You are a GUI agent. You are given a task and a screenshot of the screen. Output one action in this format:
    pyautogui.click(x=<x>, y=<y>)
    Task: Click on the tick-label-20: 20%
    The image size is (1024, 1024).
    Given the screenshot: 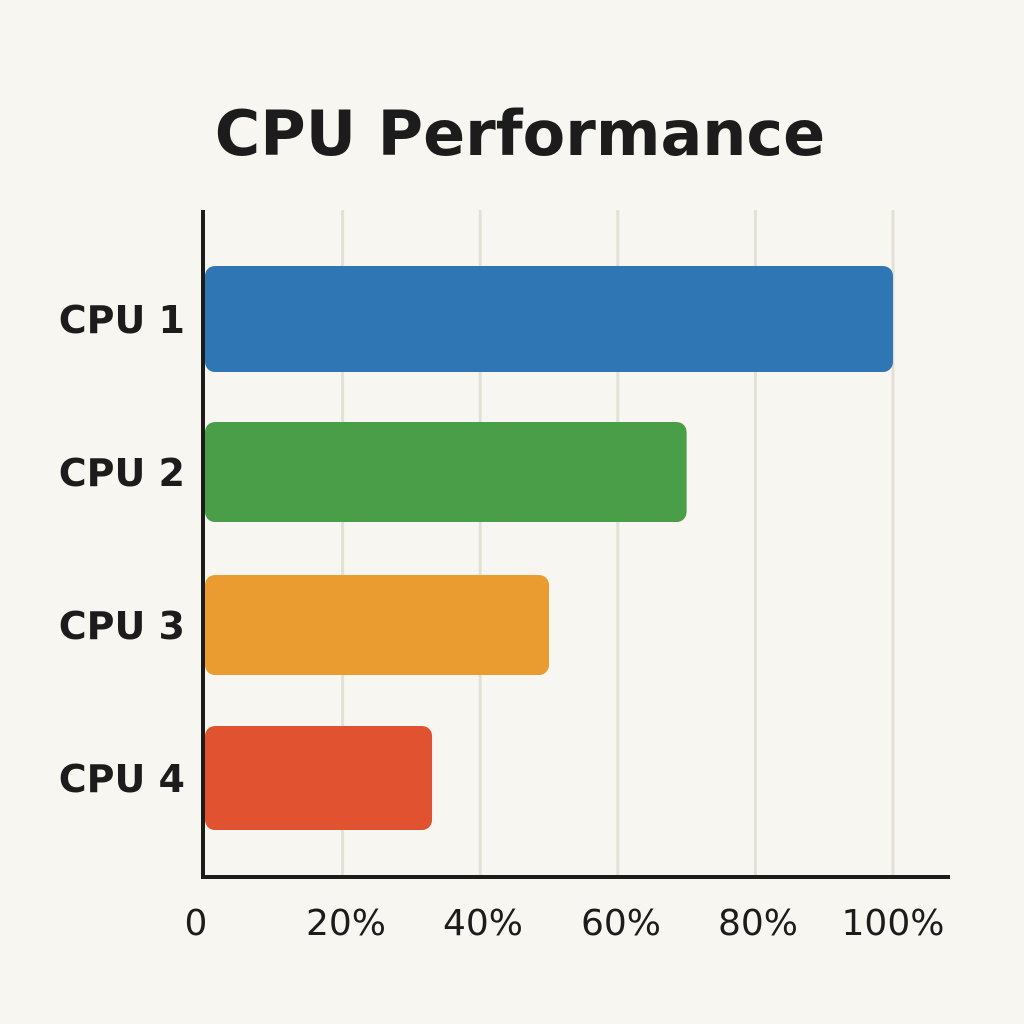 What is the action you would take?
    pyautogui.click(x=346, y=923)
    